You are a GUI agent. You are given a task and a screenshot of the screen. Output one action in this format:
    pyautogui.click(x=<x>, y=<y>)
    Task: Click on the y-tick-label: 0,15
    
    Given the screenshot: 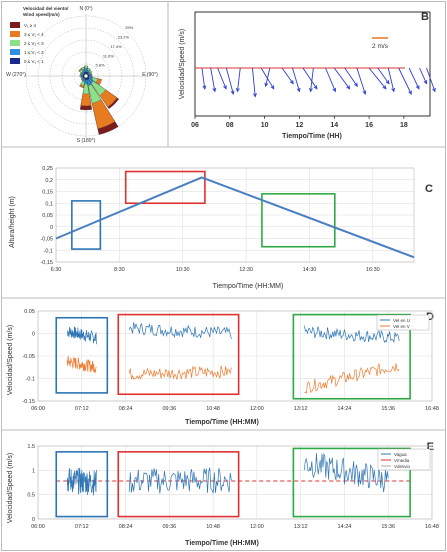 What is the action you would take?
    pyautogui.click(x=47, y=193)
    